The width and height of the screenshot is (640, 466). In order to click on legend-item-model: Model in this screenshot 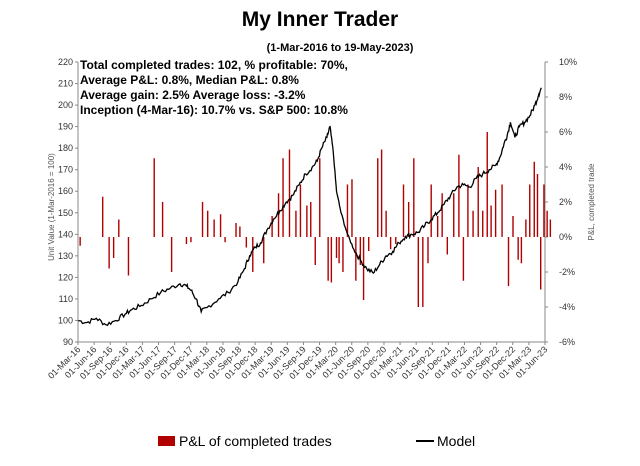, I will do `click(445, 441)`.